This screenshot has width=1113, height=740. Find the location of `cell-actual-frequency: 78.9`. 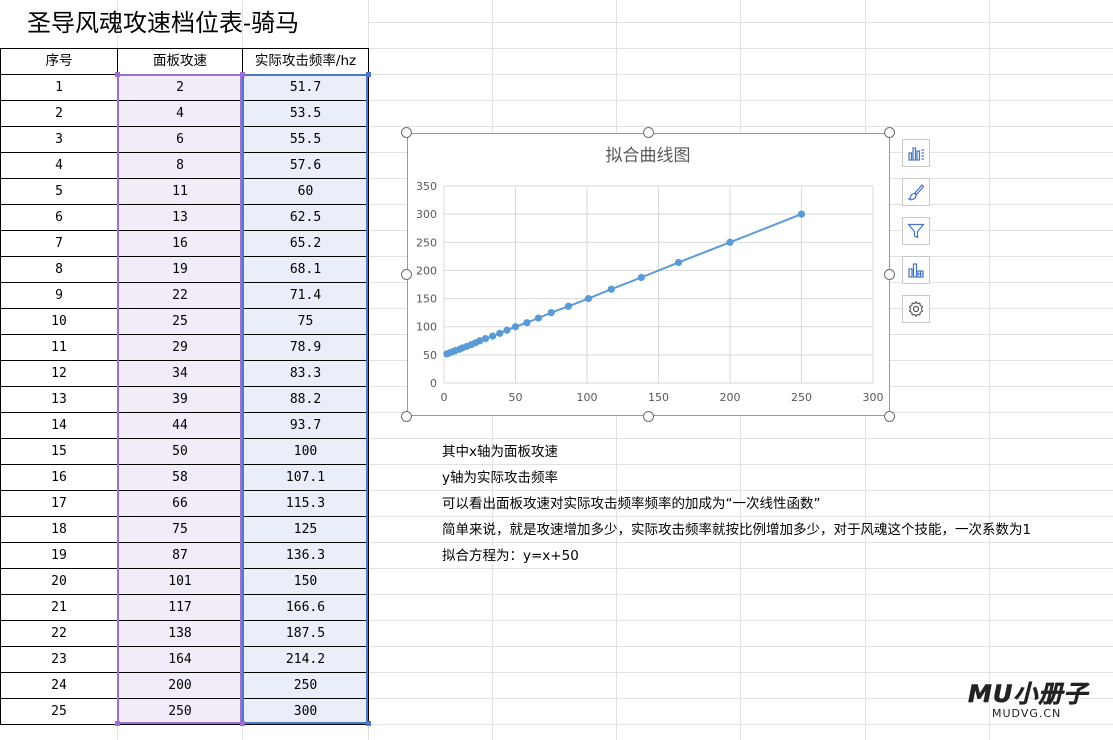

cell-actual-frequency: 78.9 is located at coordinates (305, 347).